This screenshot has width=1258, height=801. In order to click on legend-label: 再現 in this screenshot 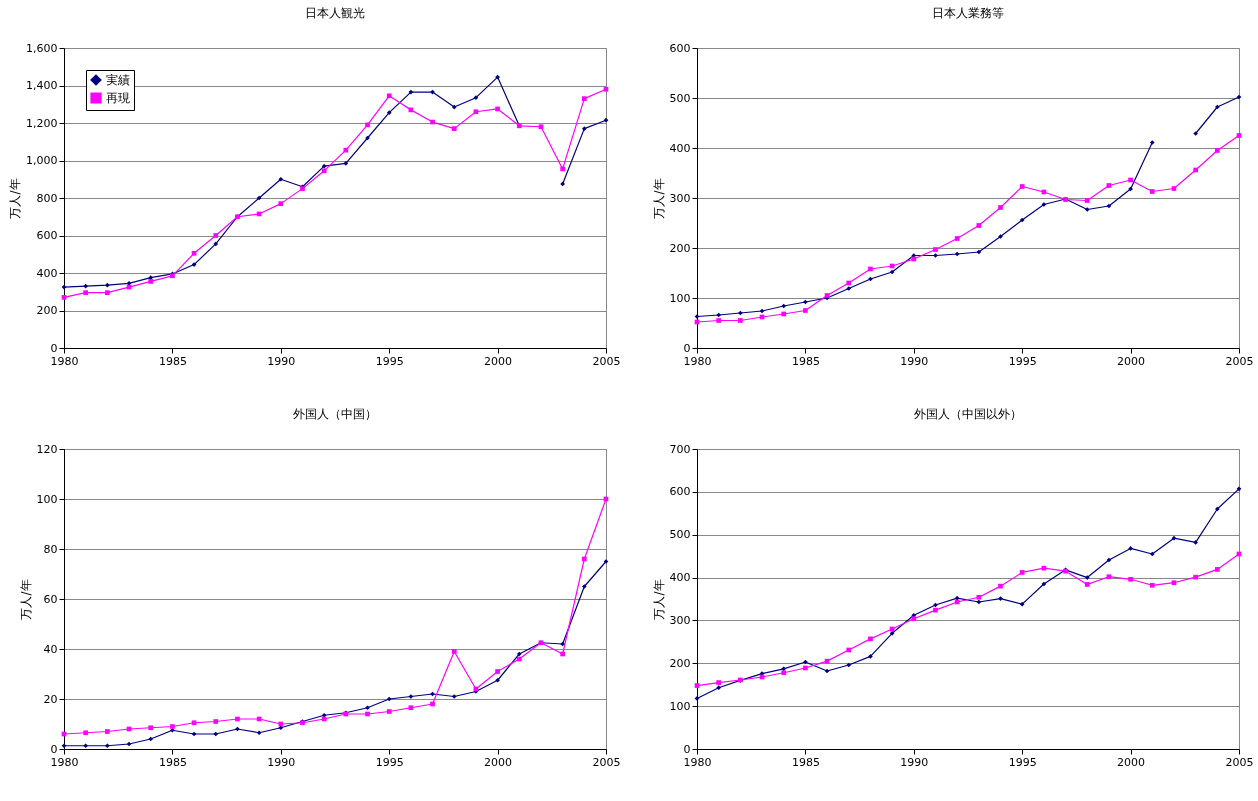, I will do `click(118, 98)`.